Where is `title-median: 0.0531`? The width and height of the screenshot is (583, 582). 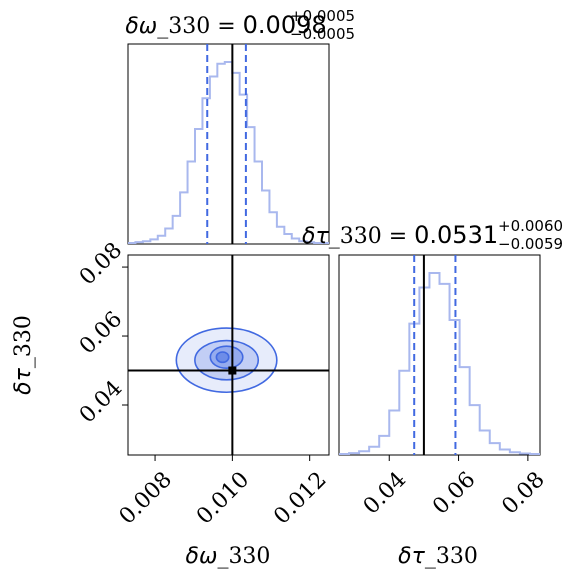 title-median: 0.0531 is located at coordinates (456, 235).